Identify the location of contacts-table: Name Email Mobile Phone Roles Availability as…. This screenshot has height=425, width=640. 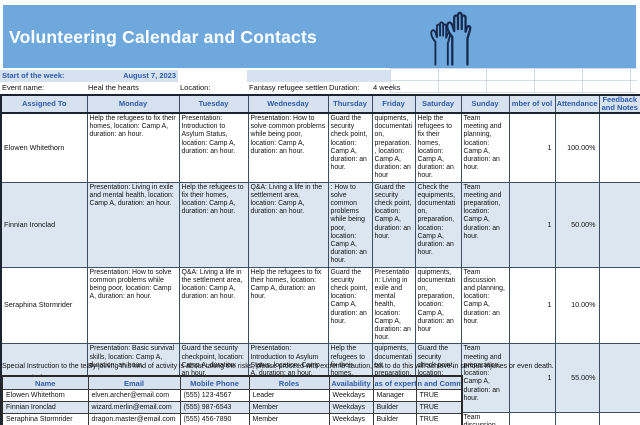
(232, 400).